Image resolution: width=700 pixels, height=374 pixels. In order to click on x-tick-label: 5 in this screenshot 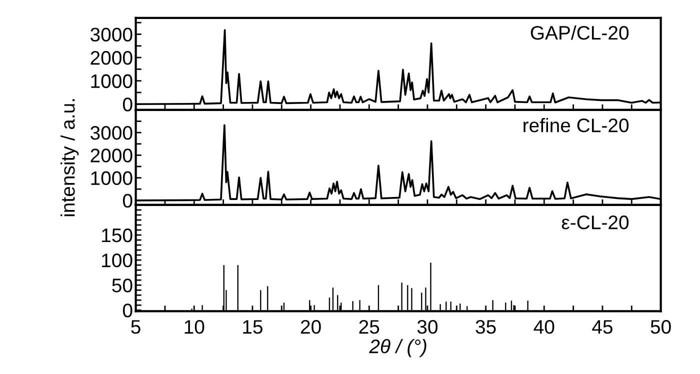, I will do `click(135, 327)`.